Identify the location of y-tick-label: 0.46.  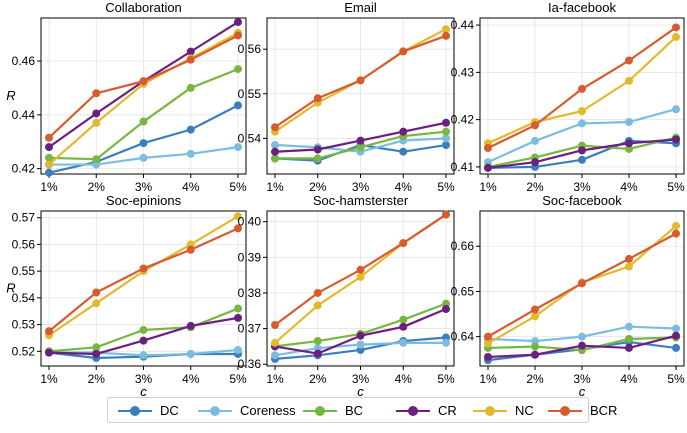
(24, 61).